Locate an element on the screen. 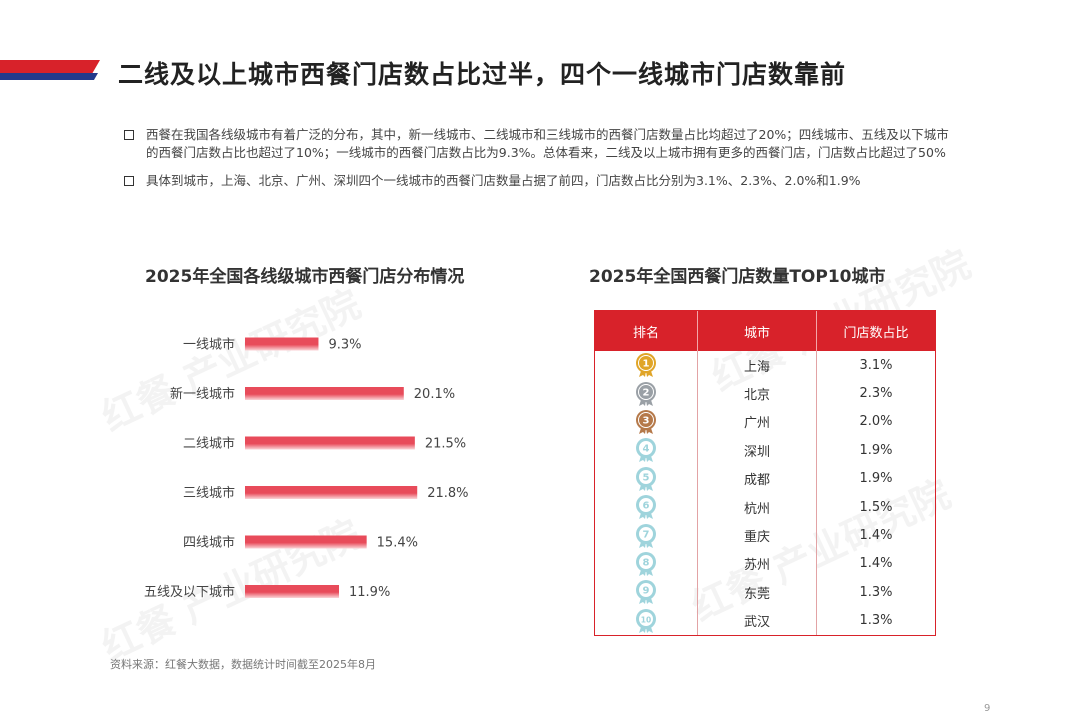 The height and width of the screenshot is (720, 1080). rank-cell: 1 is located at coordinates (646, 365).